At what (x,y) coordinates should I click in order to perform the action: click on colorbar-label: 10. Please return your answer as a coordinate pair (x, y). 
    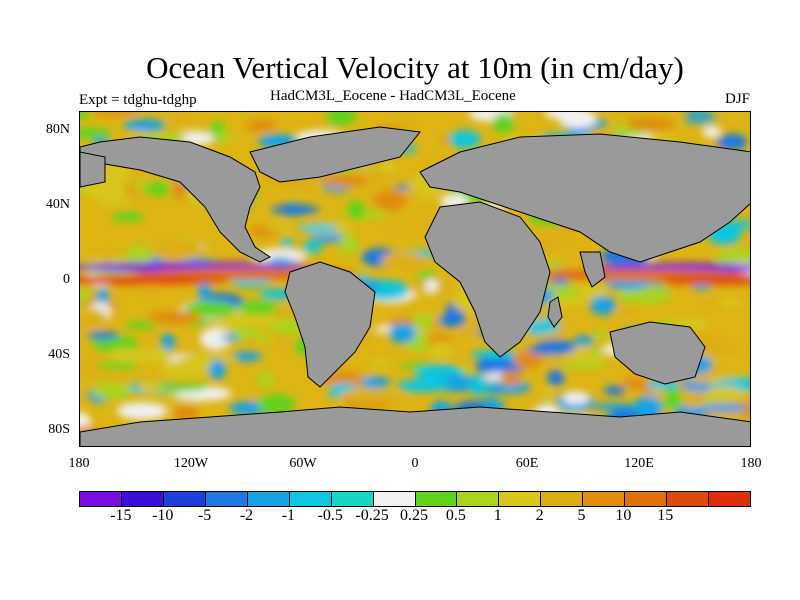
    Looking at the image, I should click on (623, 515).